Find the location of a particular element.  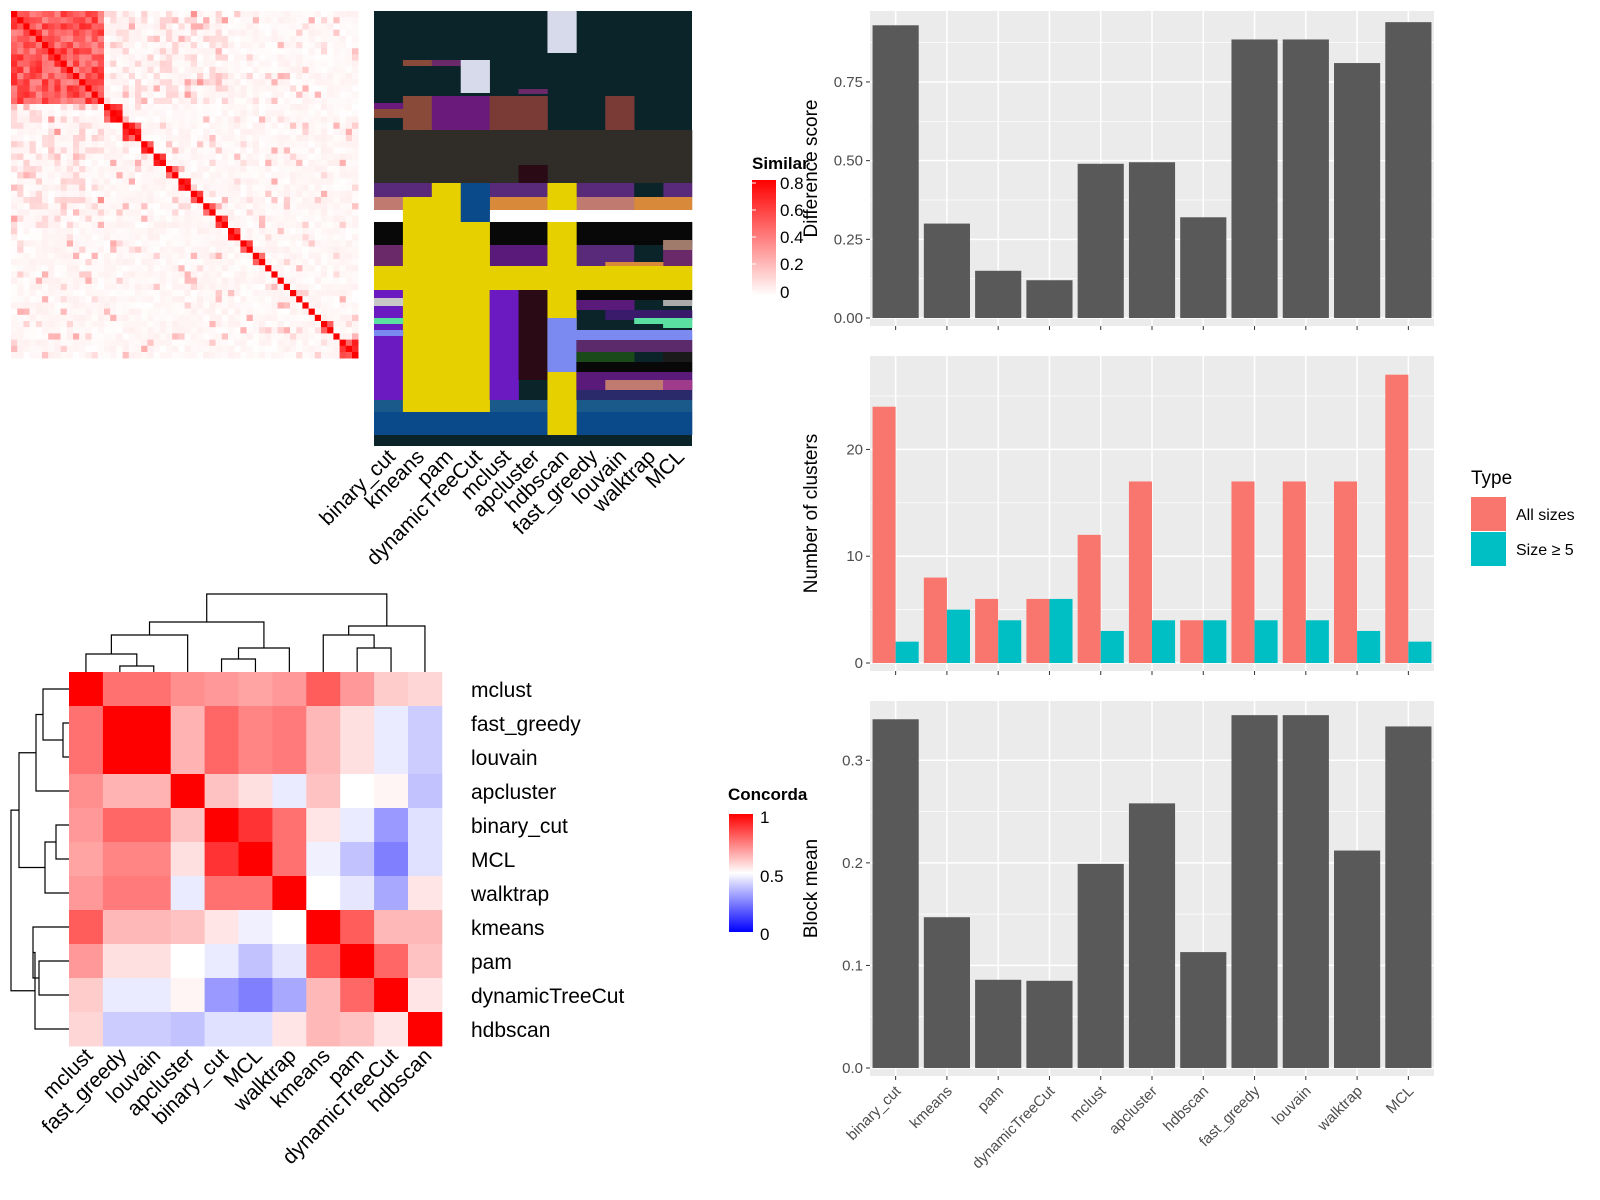

concordance-heatmap is located at coordinates (256, 859).